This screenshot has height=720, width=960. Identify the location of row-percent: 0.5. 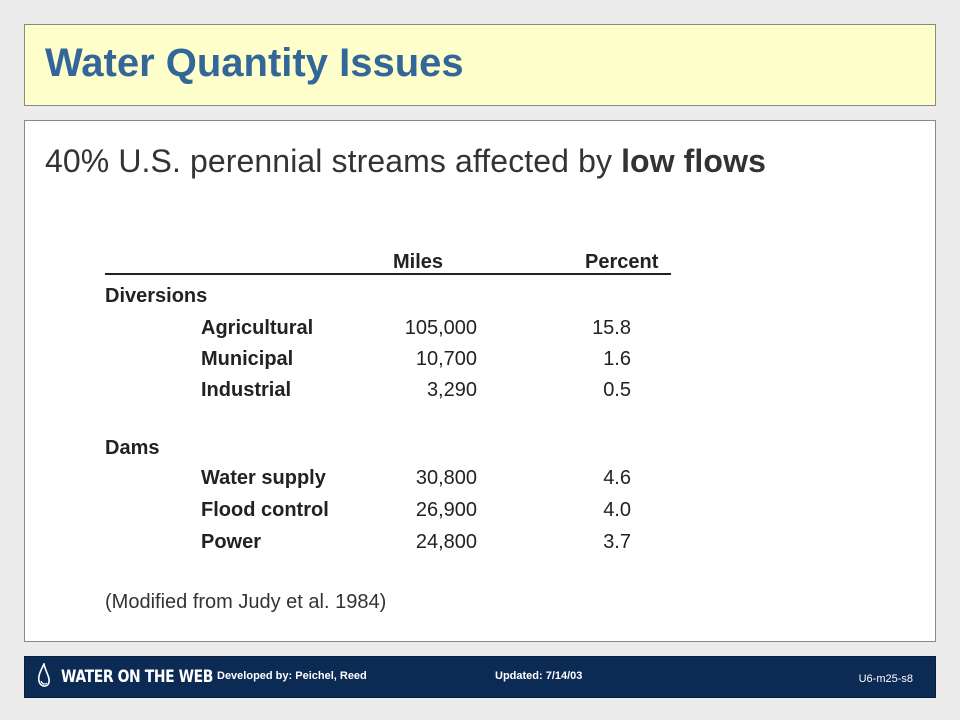
(617, 390).